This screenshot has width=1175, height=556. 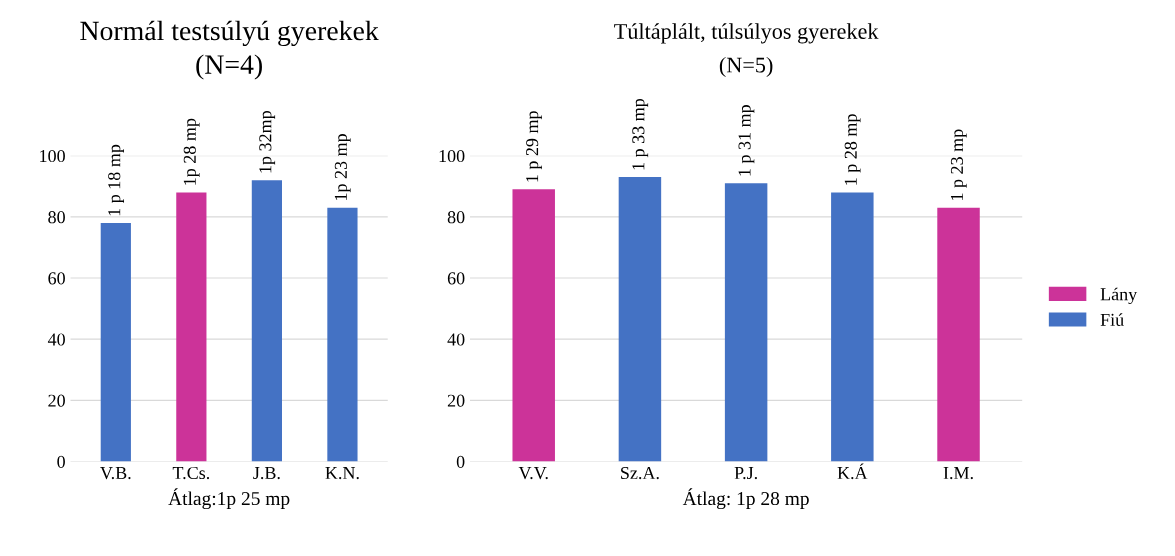 What do you see at coordinates (745, 473) in the screenshot?
I see `x-tick-label: P.J.` at bounding box center [745, 473].